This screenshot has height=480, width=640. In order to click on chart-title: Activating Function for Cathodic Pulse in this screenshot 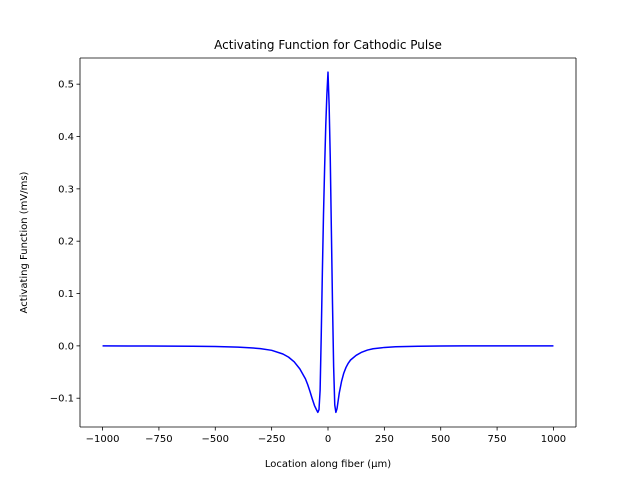, I will do `click(328, 45)`.